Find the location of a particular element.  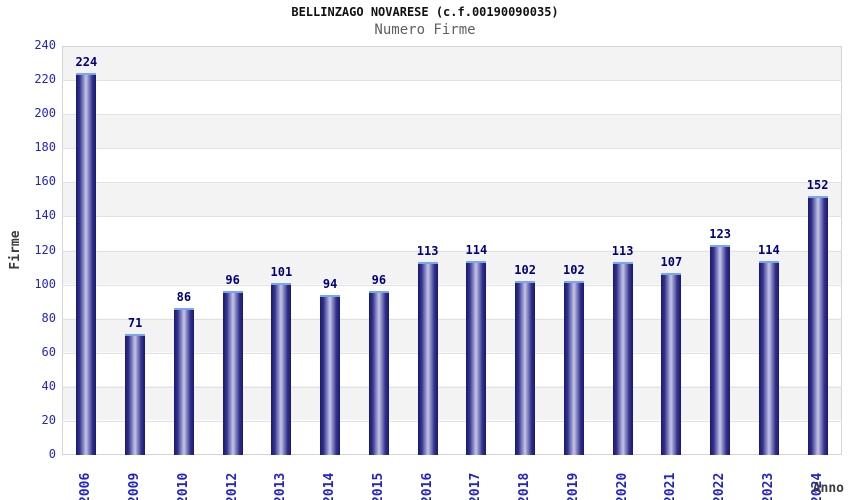

bar-value-label: 94 is located at coordinates (330, 283).